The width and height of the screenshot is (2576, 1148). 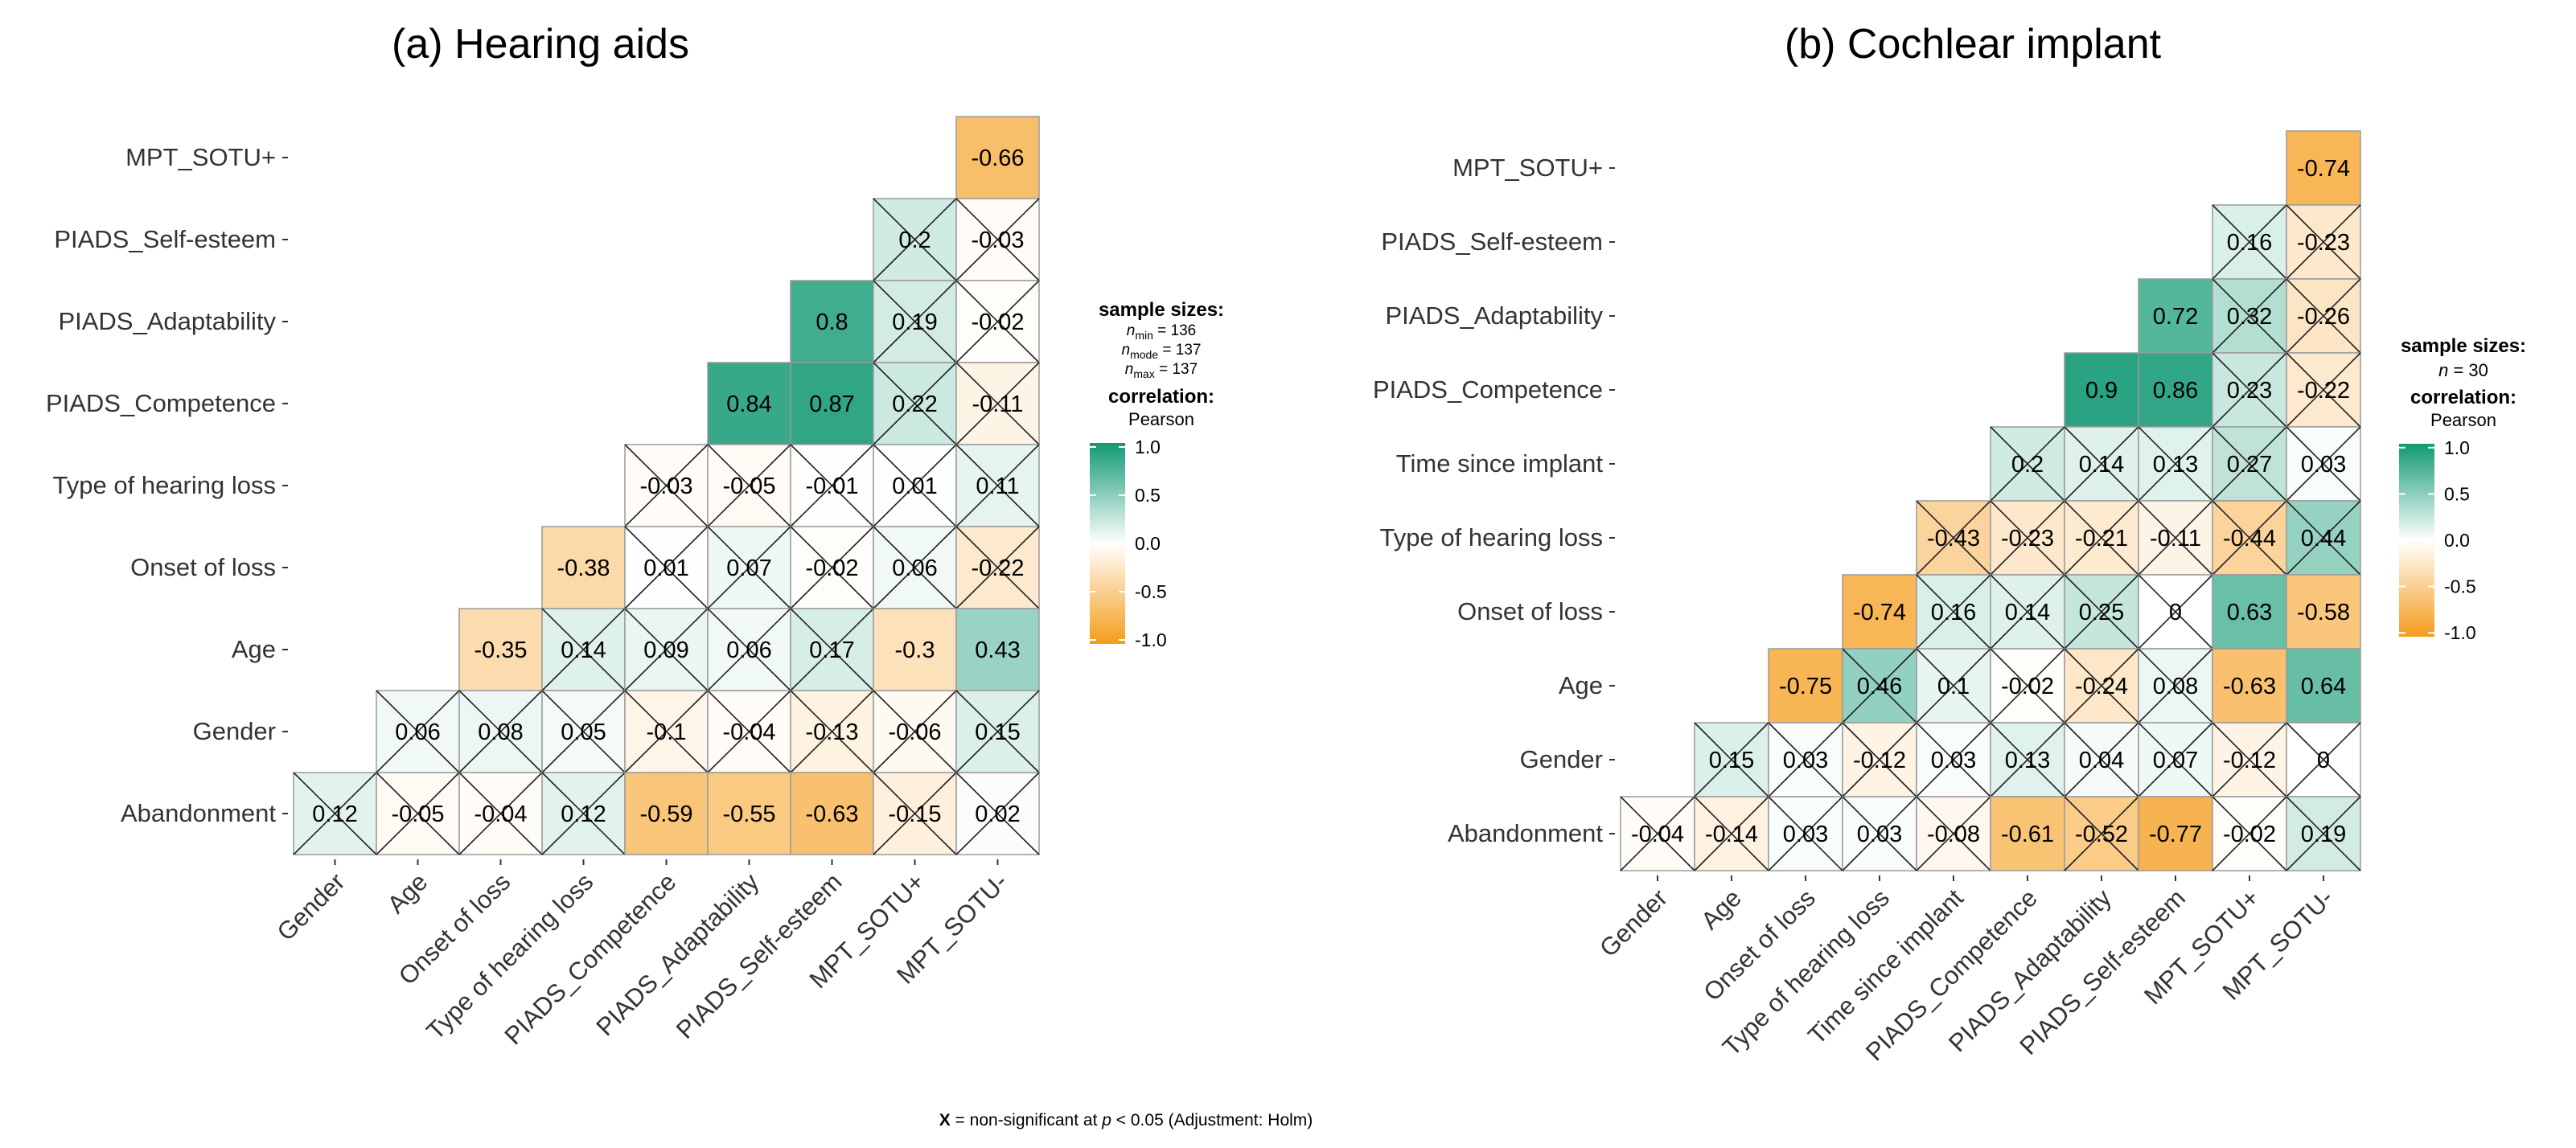 I want to click on cell-value: -0.08, so click(x=1953, y=834).